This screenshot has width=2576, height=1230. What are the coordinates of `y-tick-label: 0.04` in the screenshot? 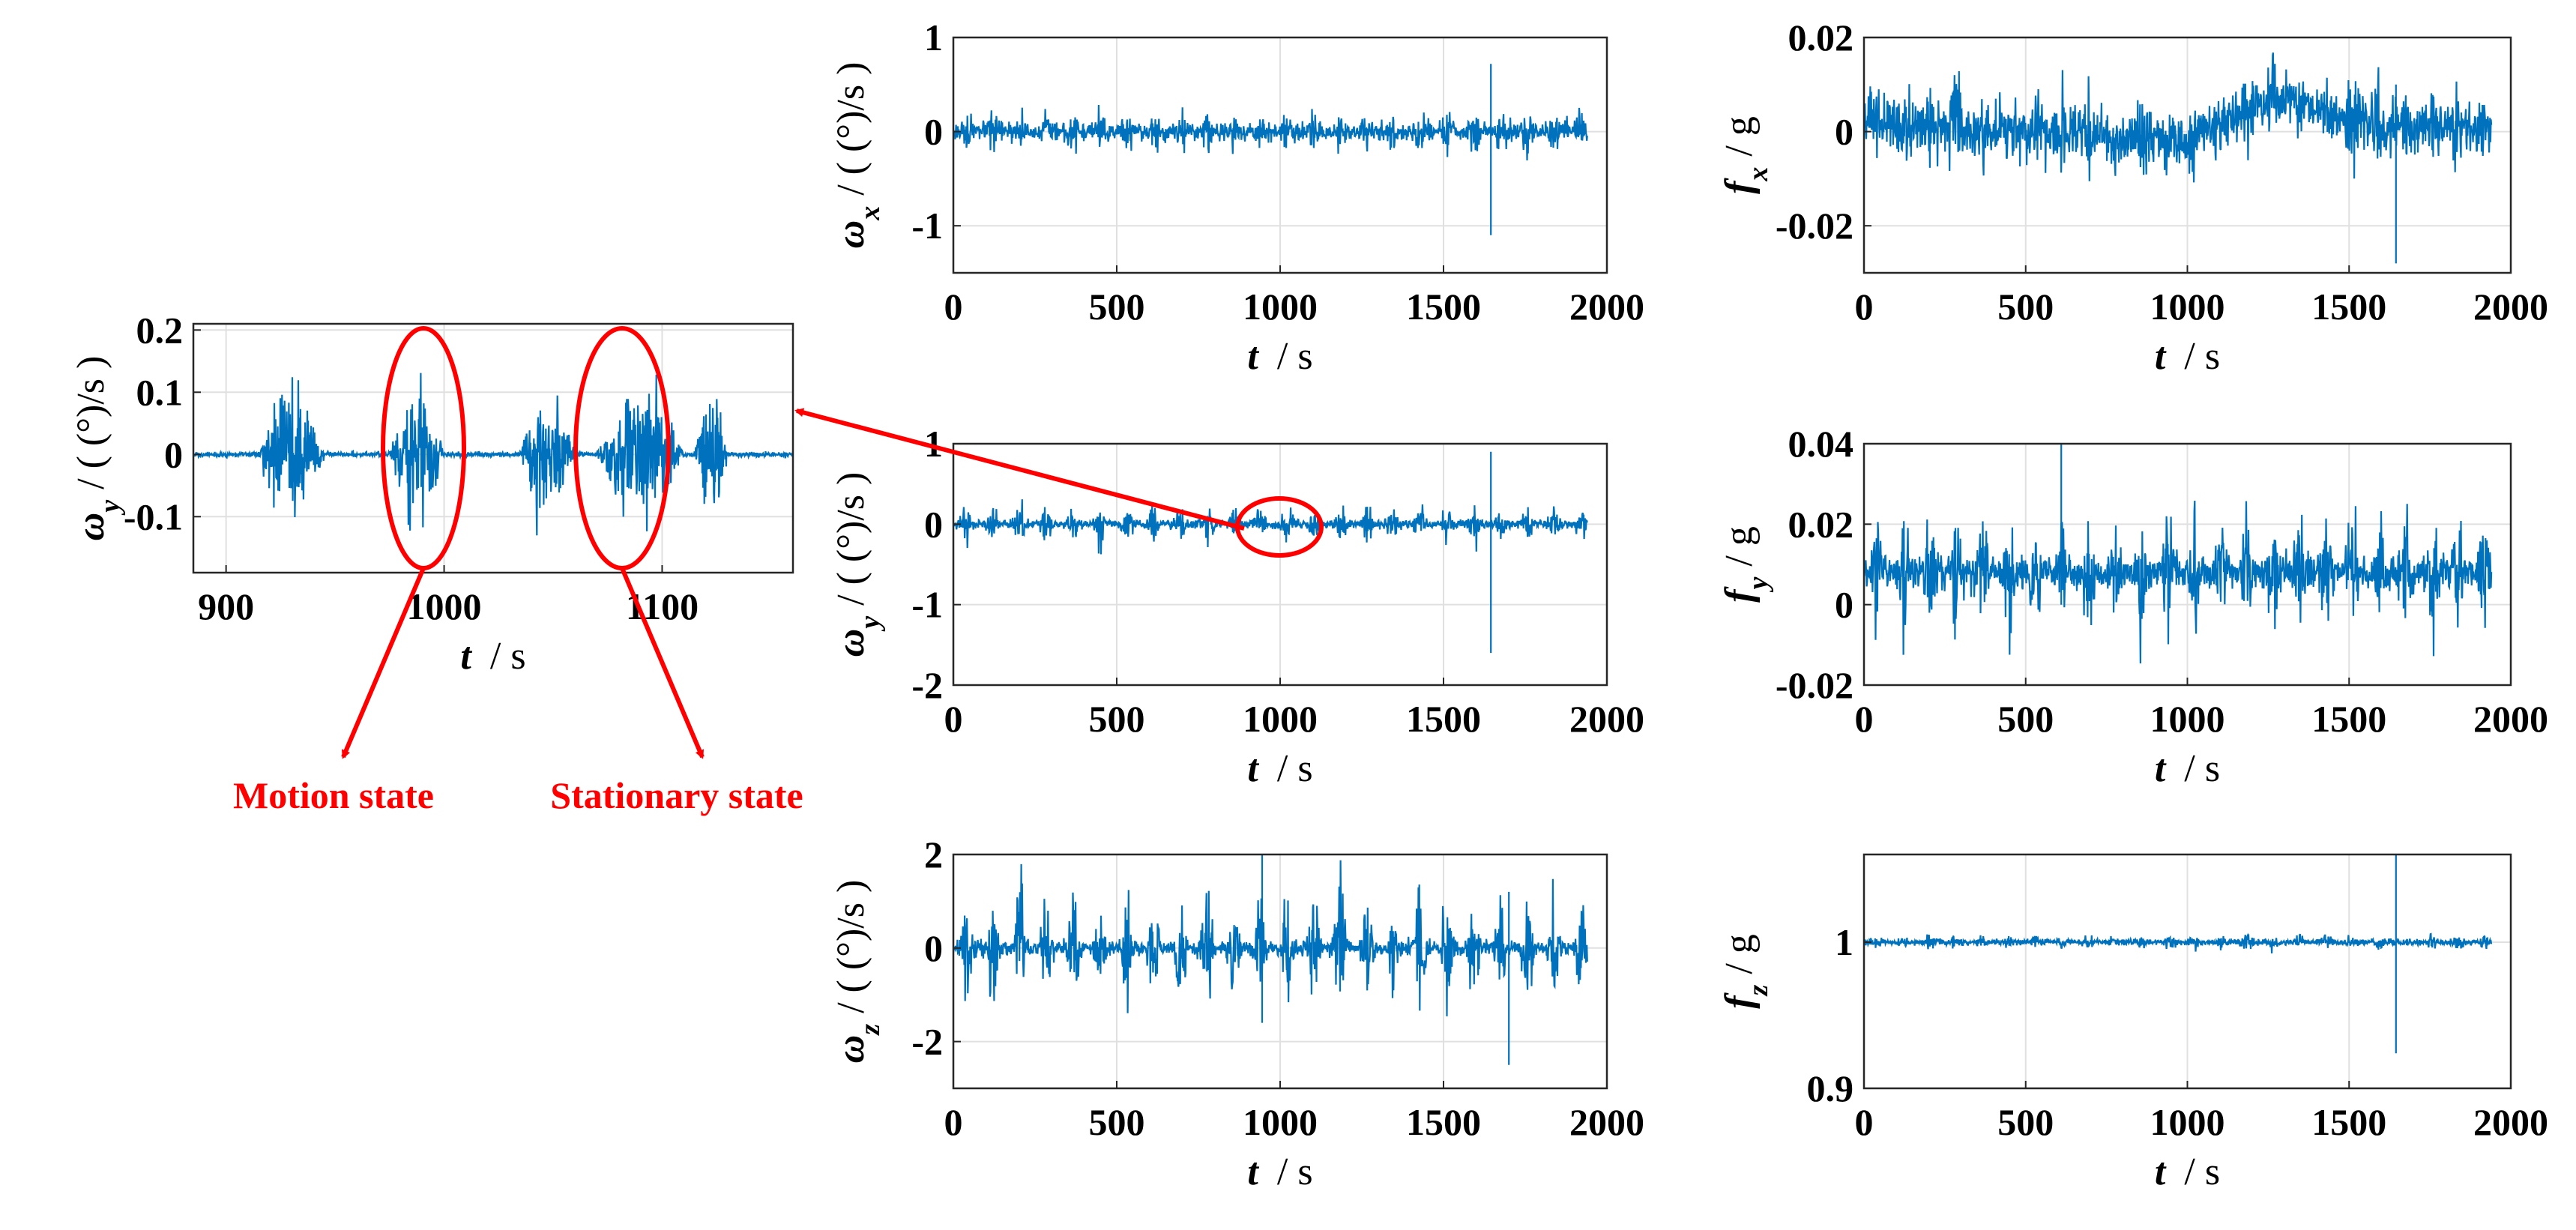 It's located at (1821, 444).